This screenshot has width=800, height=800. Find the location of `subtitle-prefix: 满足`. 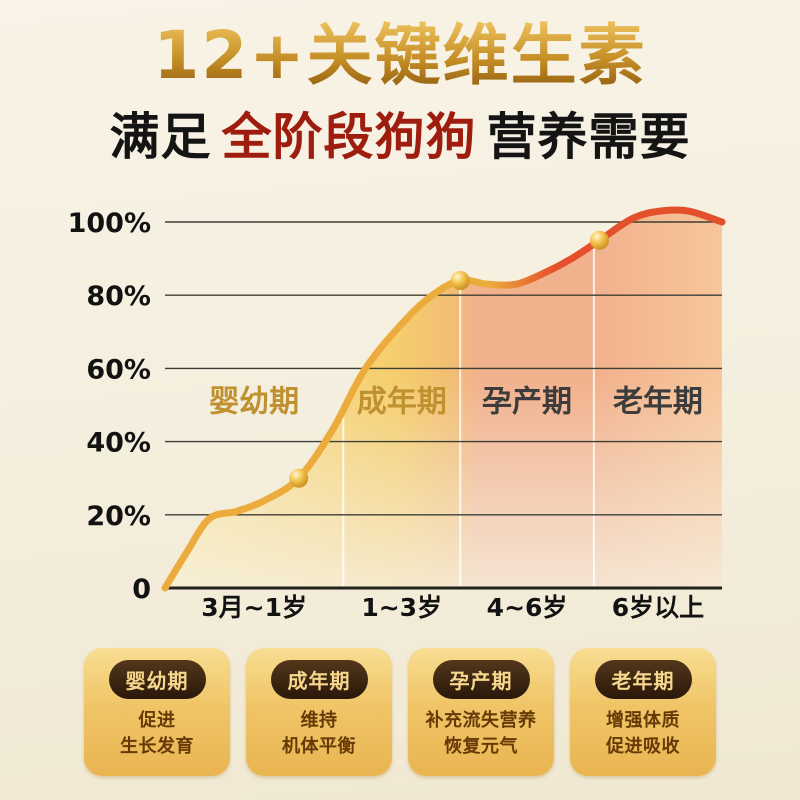

subtitle-prefix: 满足 is located at coordinates (160, 136).